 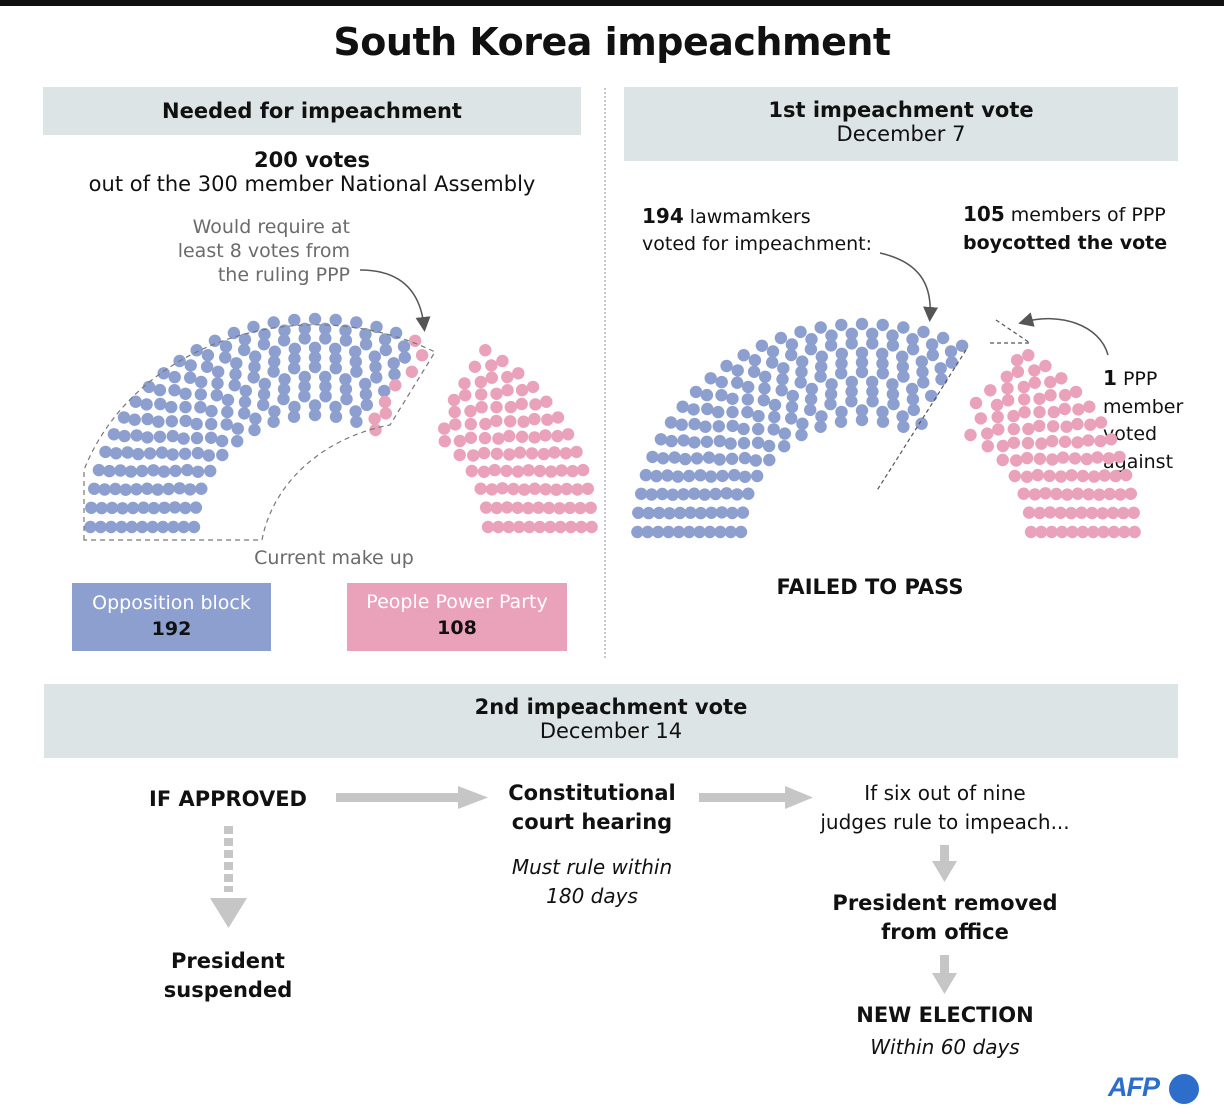 What do you see at coordinates (259, 432) in the screenshot?
I see `needed-outline` at bounding box center [259, 432].